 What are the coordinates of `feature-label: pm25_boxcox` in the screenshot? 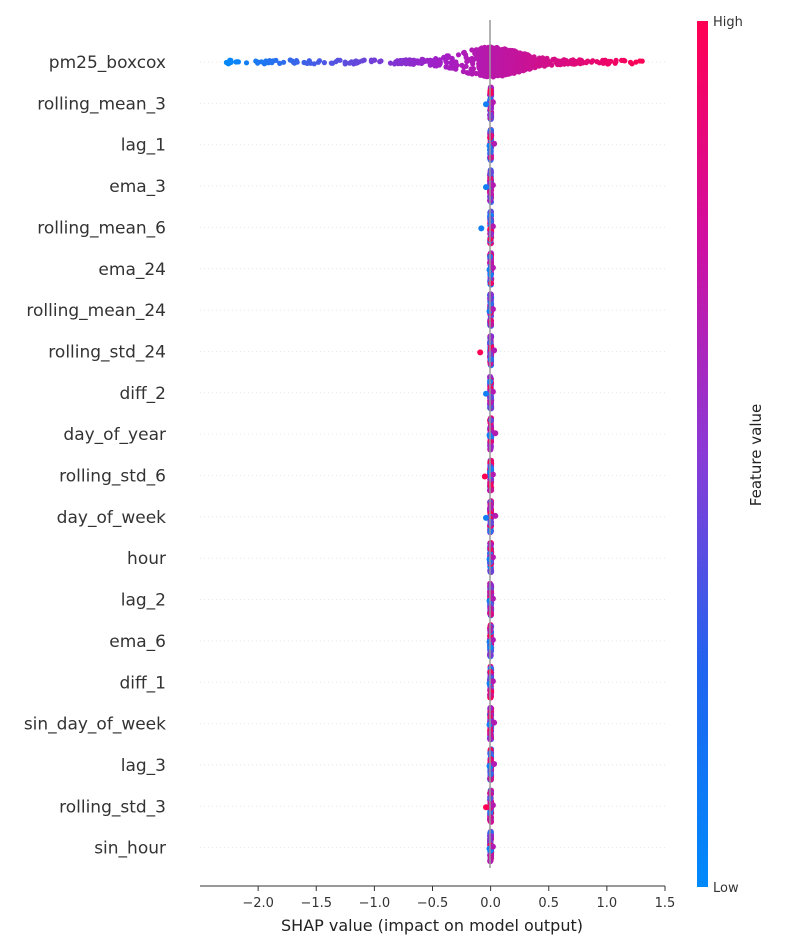 It's located at (107, 63).